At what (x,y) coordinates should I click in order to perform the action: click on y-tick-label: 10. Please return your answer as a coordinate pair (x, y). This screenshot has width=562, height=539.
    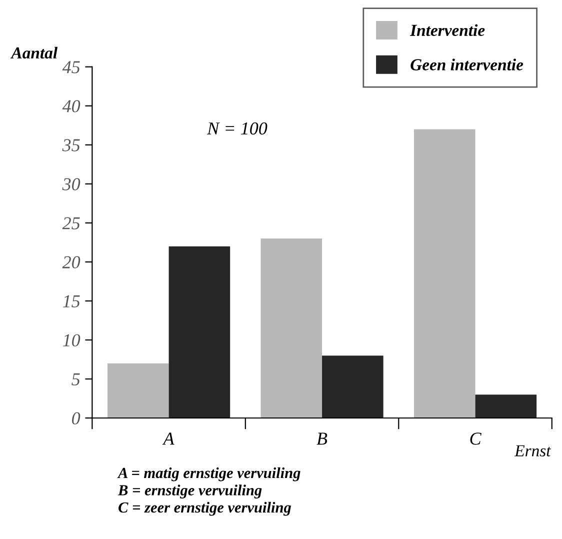
    Looking at the image, I should click on (71, 340).